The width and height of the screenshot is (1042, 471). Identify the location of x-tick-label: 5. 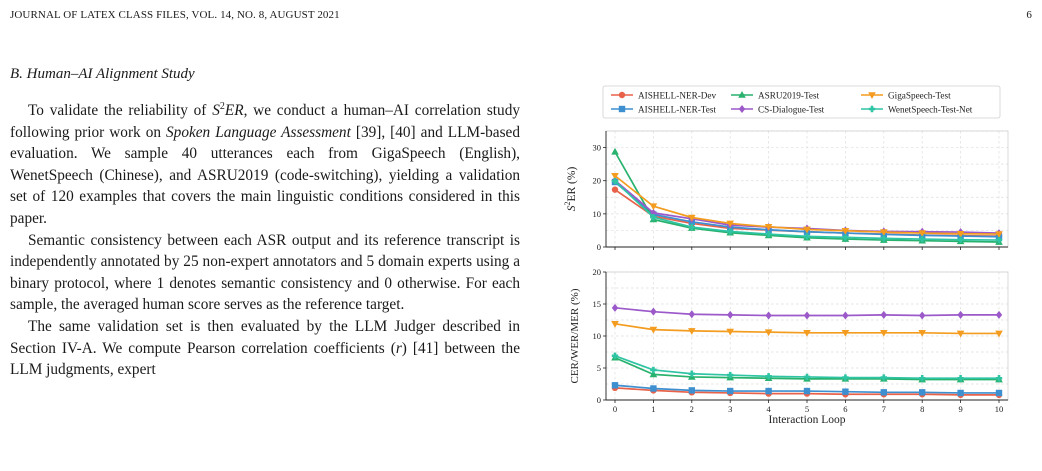
(807, 409).